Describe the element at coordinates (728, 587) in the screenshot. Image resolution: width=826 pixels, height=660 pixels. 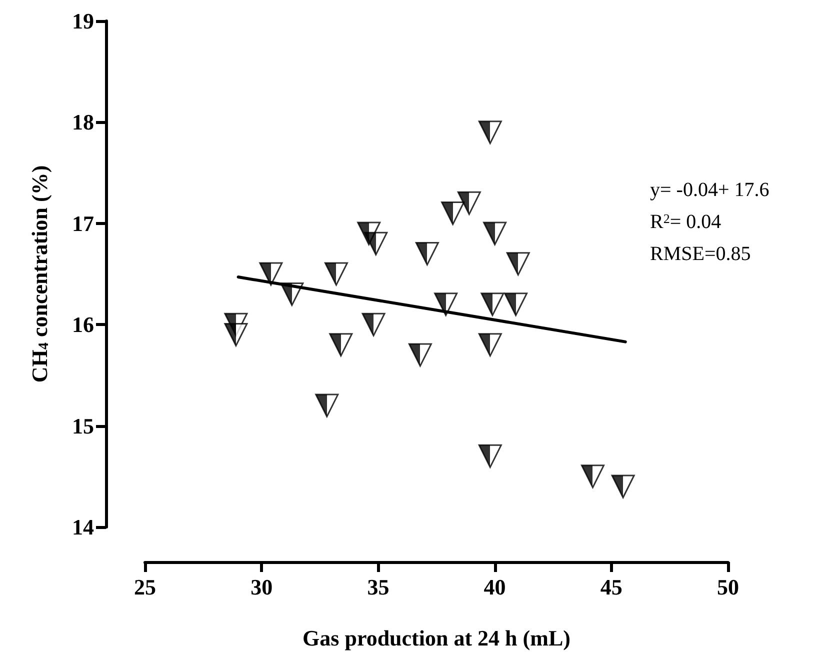
I see `x-tick-label: 50` at that location.